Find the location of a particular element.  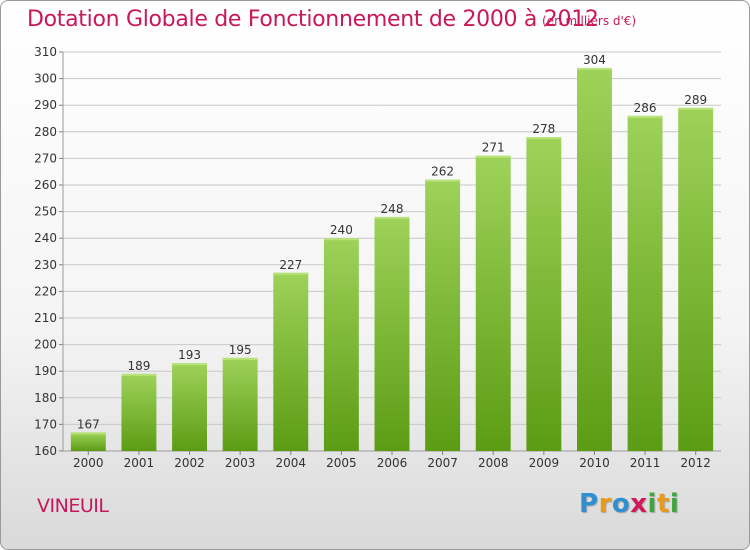

proxiti-logo: Proxiti is located at coordinates (629, 504).